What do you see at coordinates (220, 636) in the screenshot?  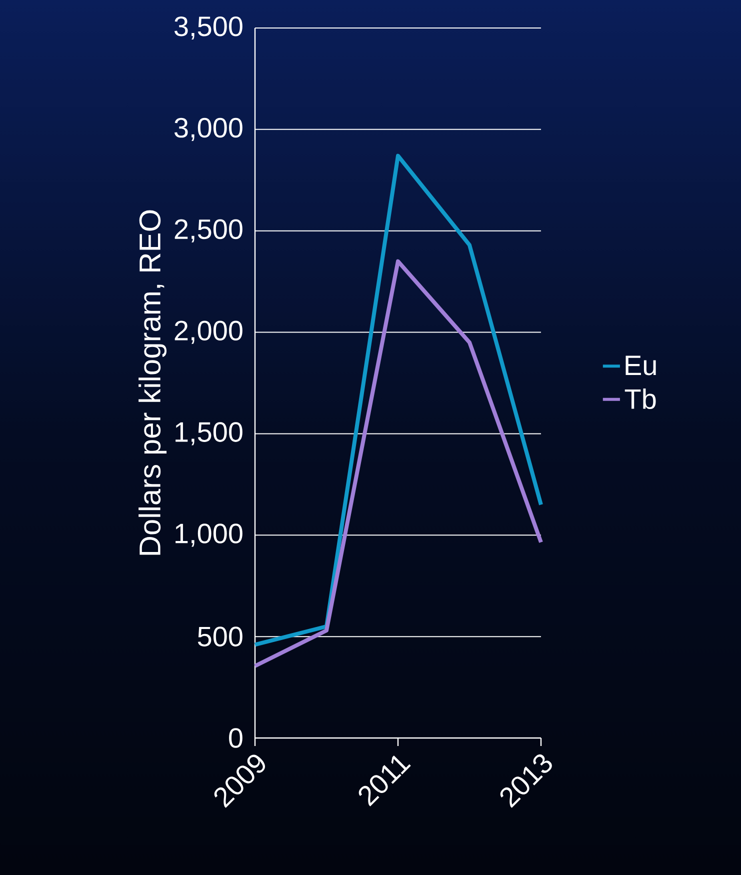 I see `y-tick-label: 500` at bounding box center [220, 636].